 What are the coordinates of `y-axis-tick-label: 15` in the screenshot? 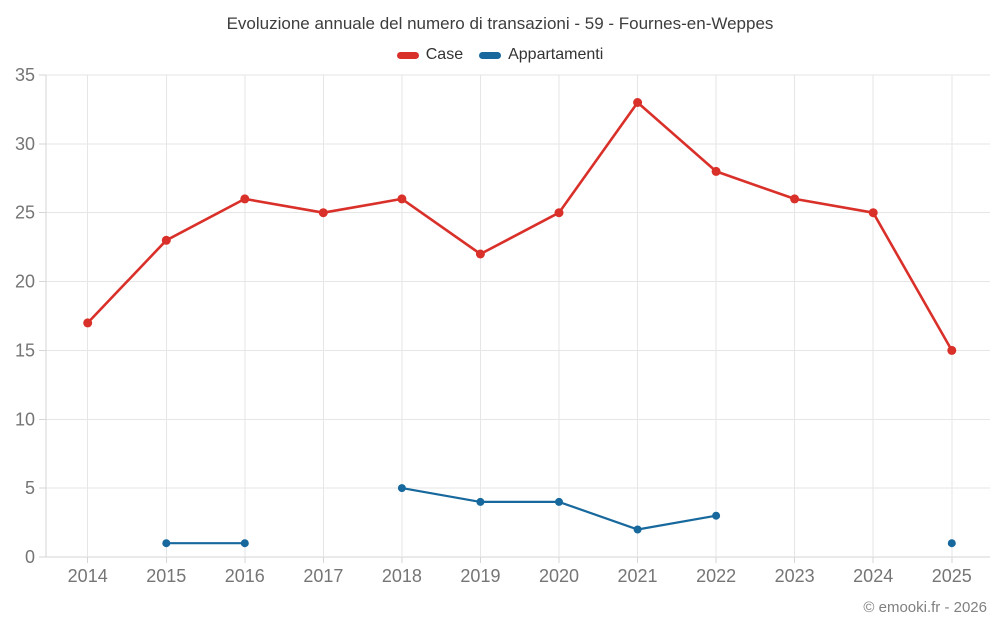 It's located at (25, 350).